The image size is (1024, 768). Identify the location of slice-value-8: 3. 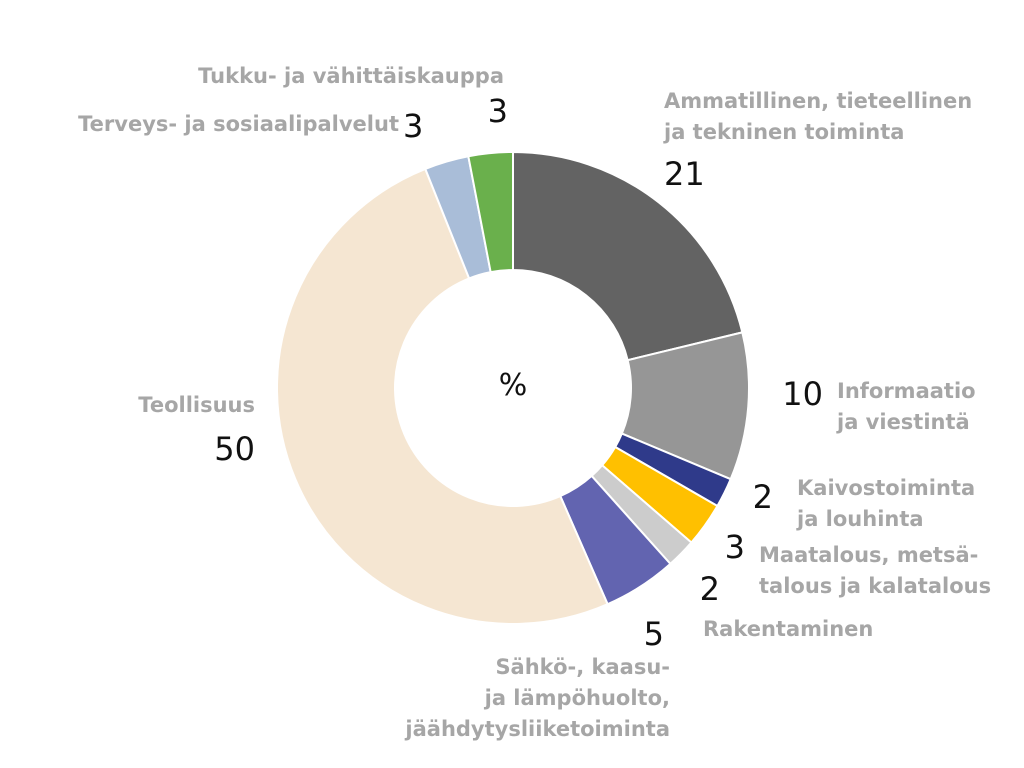
(498, 111).